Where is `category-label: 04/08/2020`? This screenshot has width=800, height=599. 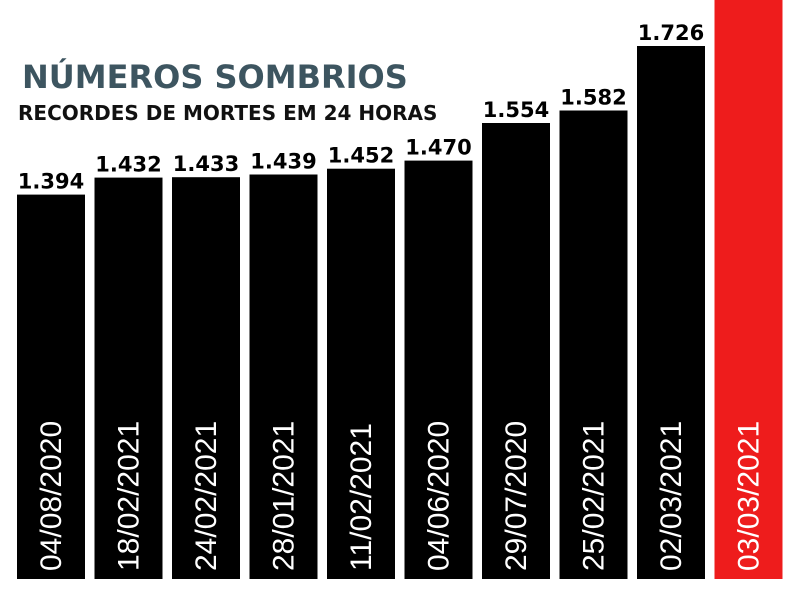
category-label: 04/08/2020 is located at coordinates (51, 496).